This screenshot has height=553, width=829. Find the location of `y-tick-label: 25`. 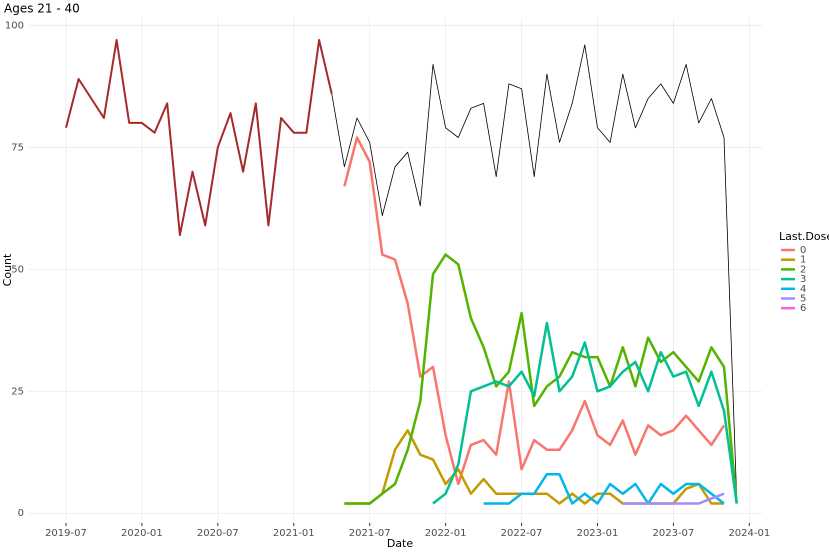

y-tick-label: 25 is located at coordinates (17, 391).